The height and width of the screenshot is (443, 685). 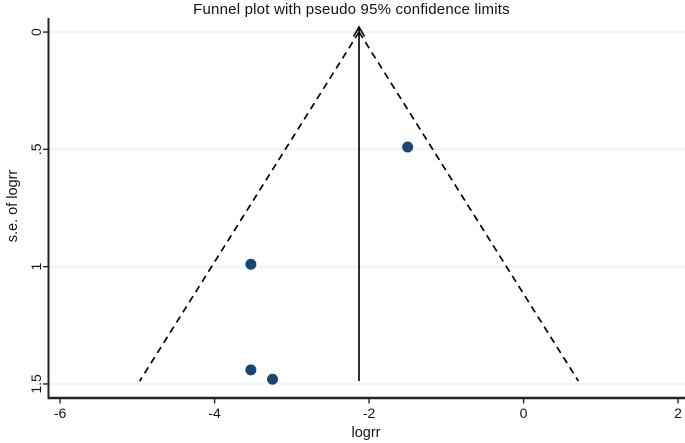 What do you see at coordinates (214, 413) in the screenshot?
I see `x-tick-label: -4` at bounding box center [214, 413].